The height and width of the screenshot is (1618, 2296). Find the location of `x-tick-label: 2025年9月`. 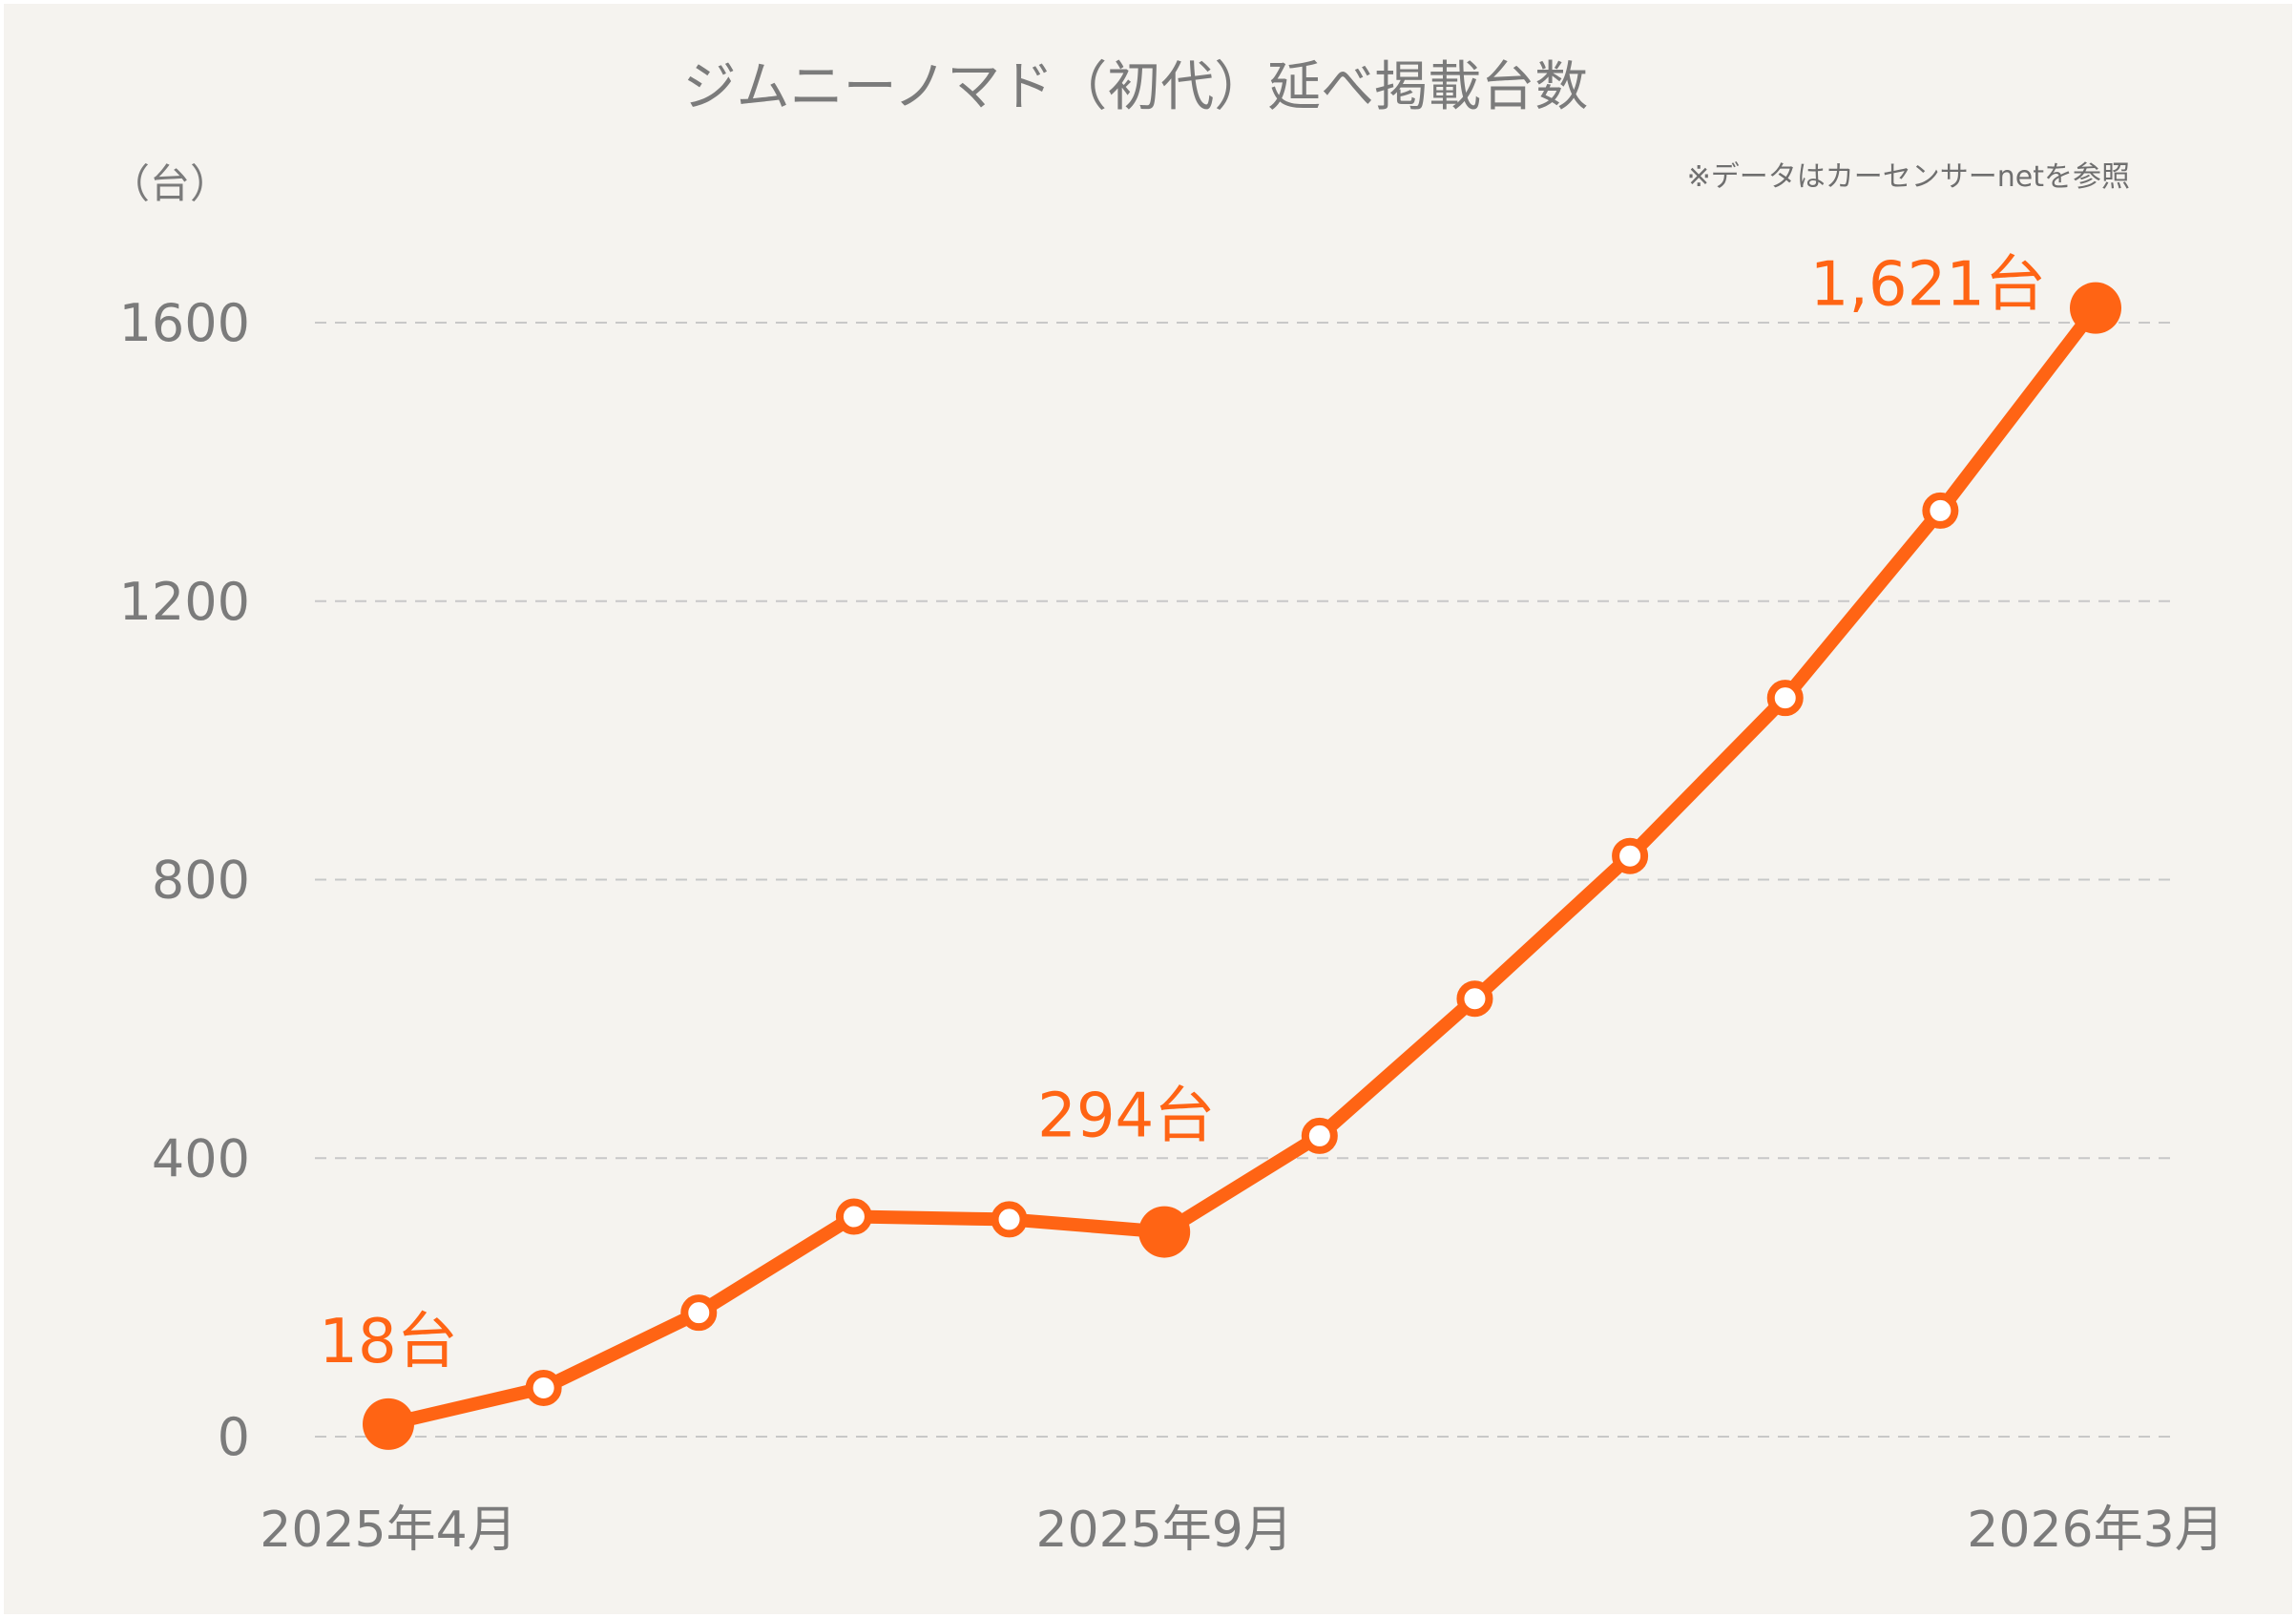

x-tick-label: 2025年9月 is located at coordinates (1164, 1530).